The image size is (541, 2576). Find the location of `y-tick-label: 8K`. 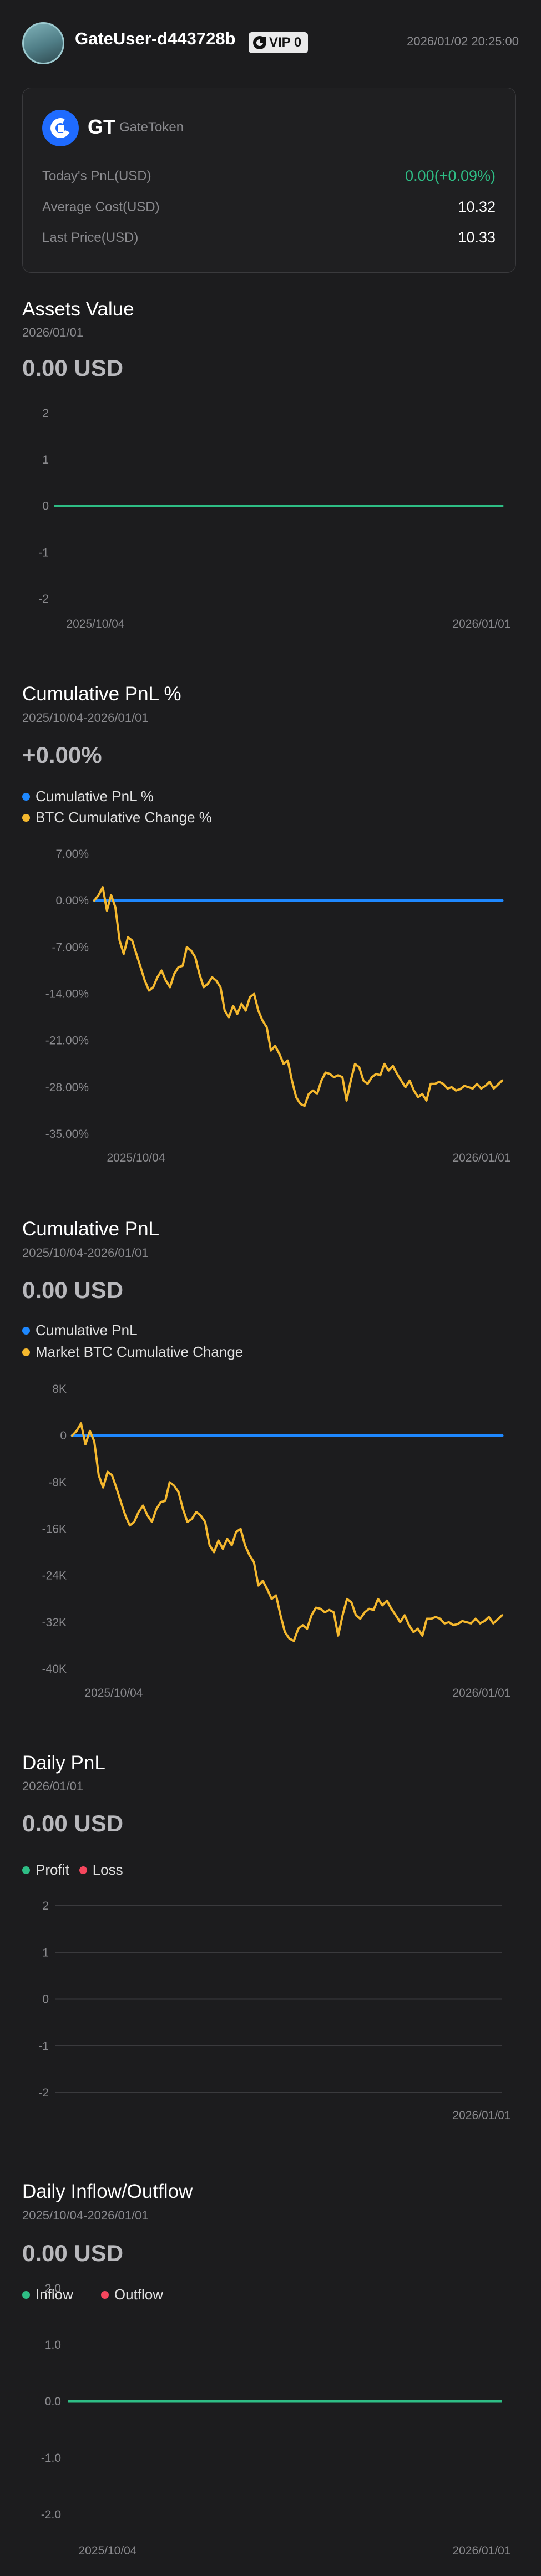

y-tick-label: 8K is located at coordinates (59, 1390).